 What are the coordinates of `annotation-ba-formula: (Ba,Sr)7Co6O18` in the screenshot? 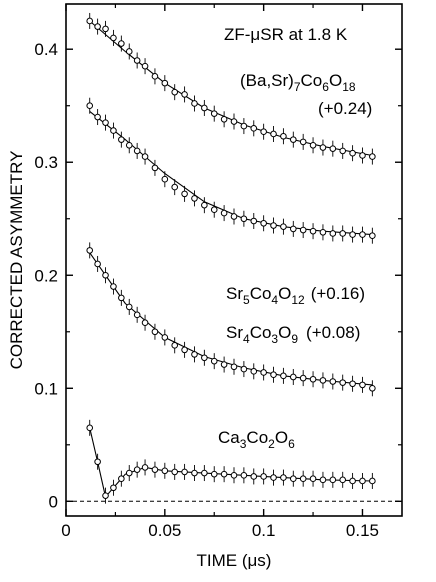 It's located at (298, 82).